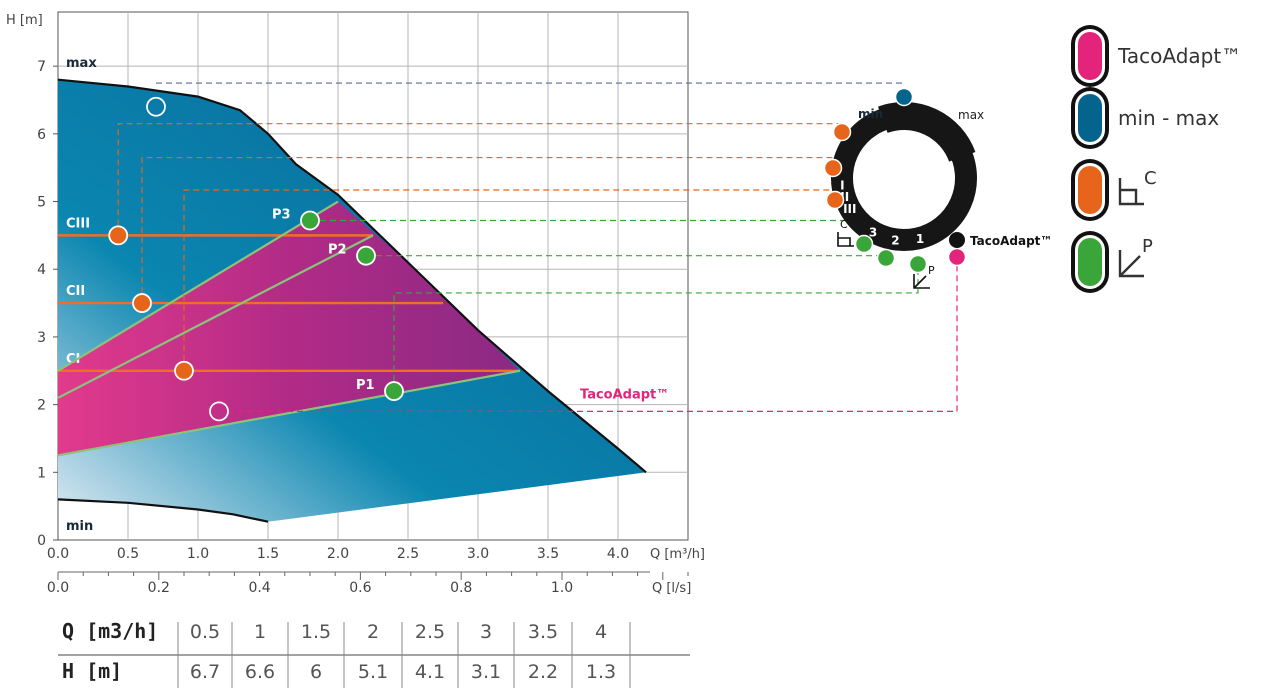 The image size is (1264, 691). Describe the element at coordinates (163, 510) in the screenshot. I see `min-curve` at that location.